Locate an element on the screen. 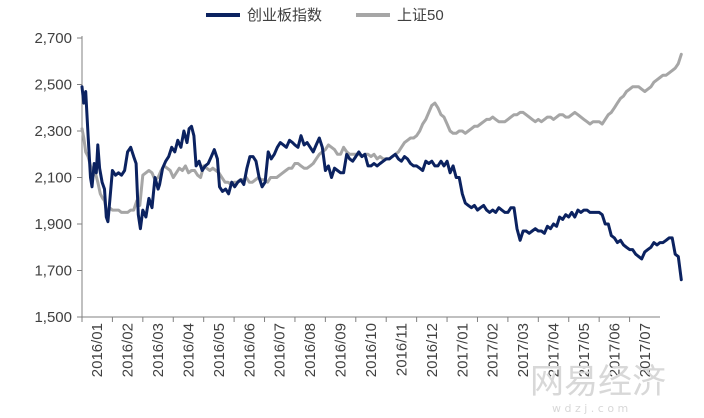  x-tick-label: 2017/04 is located at coordinates (554, 350).